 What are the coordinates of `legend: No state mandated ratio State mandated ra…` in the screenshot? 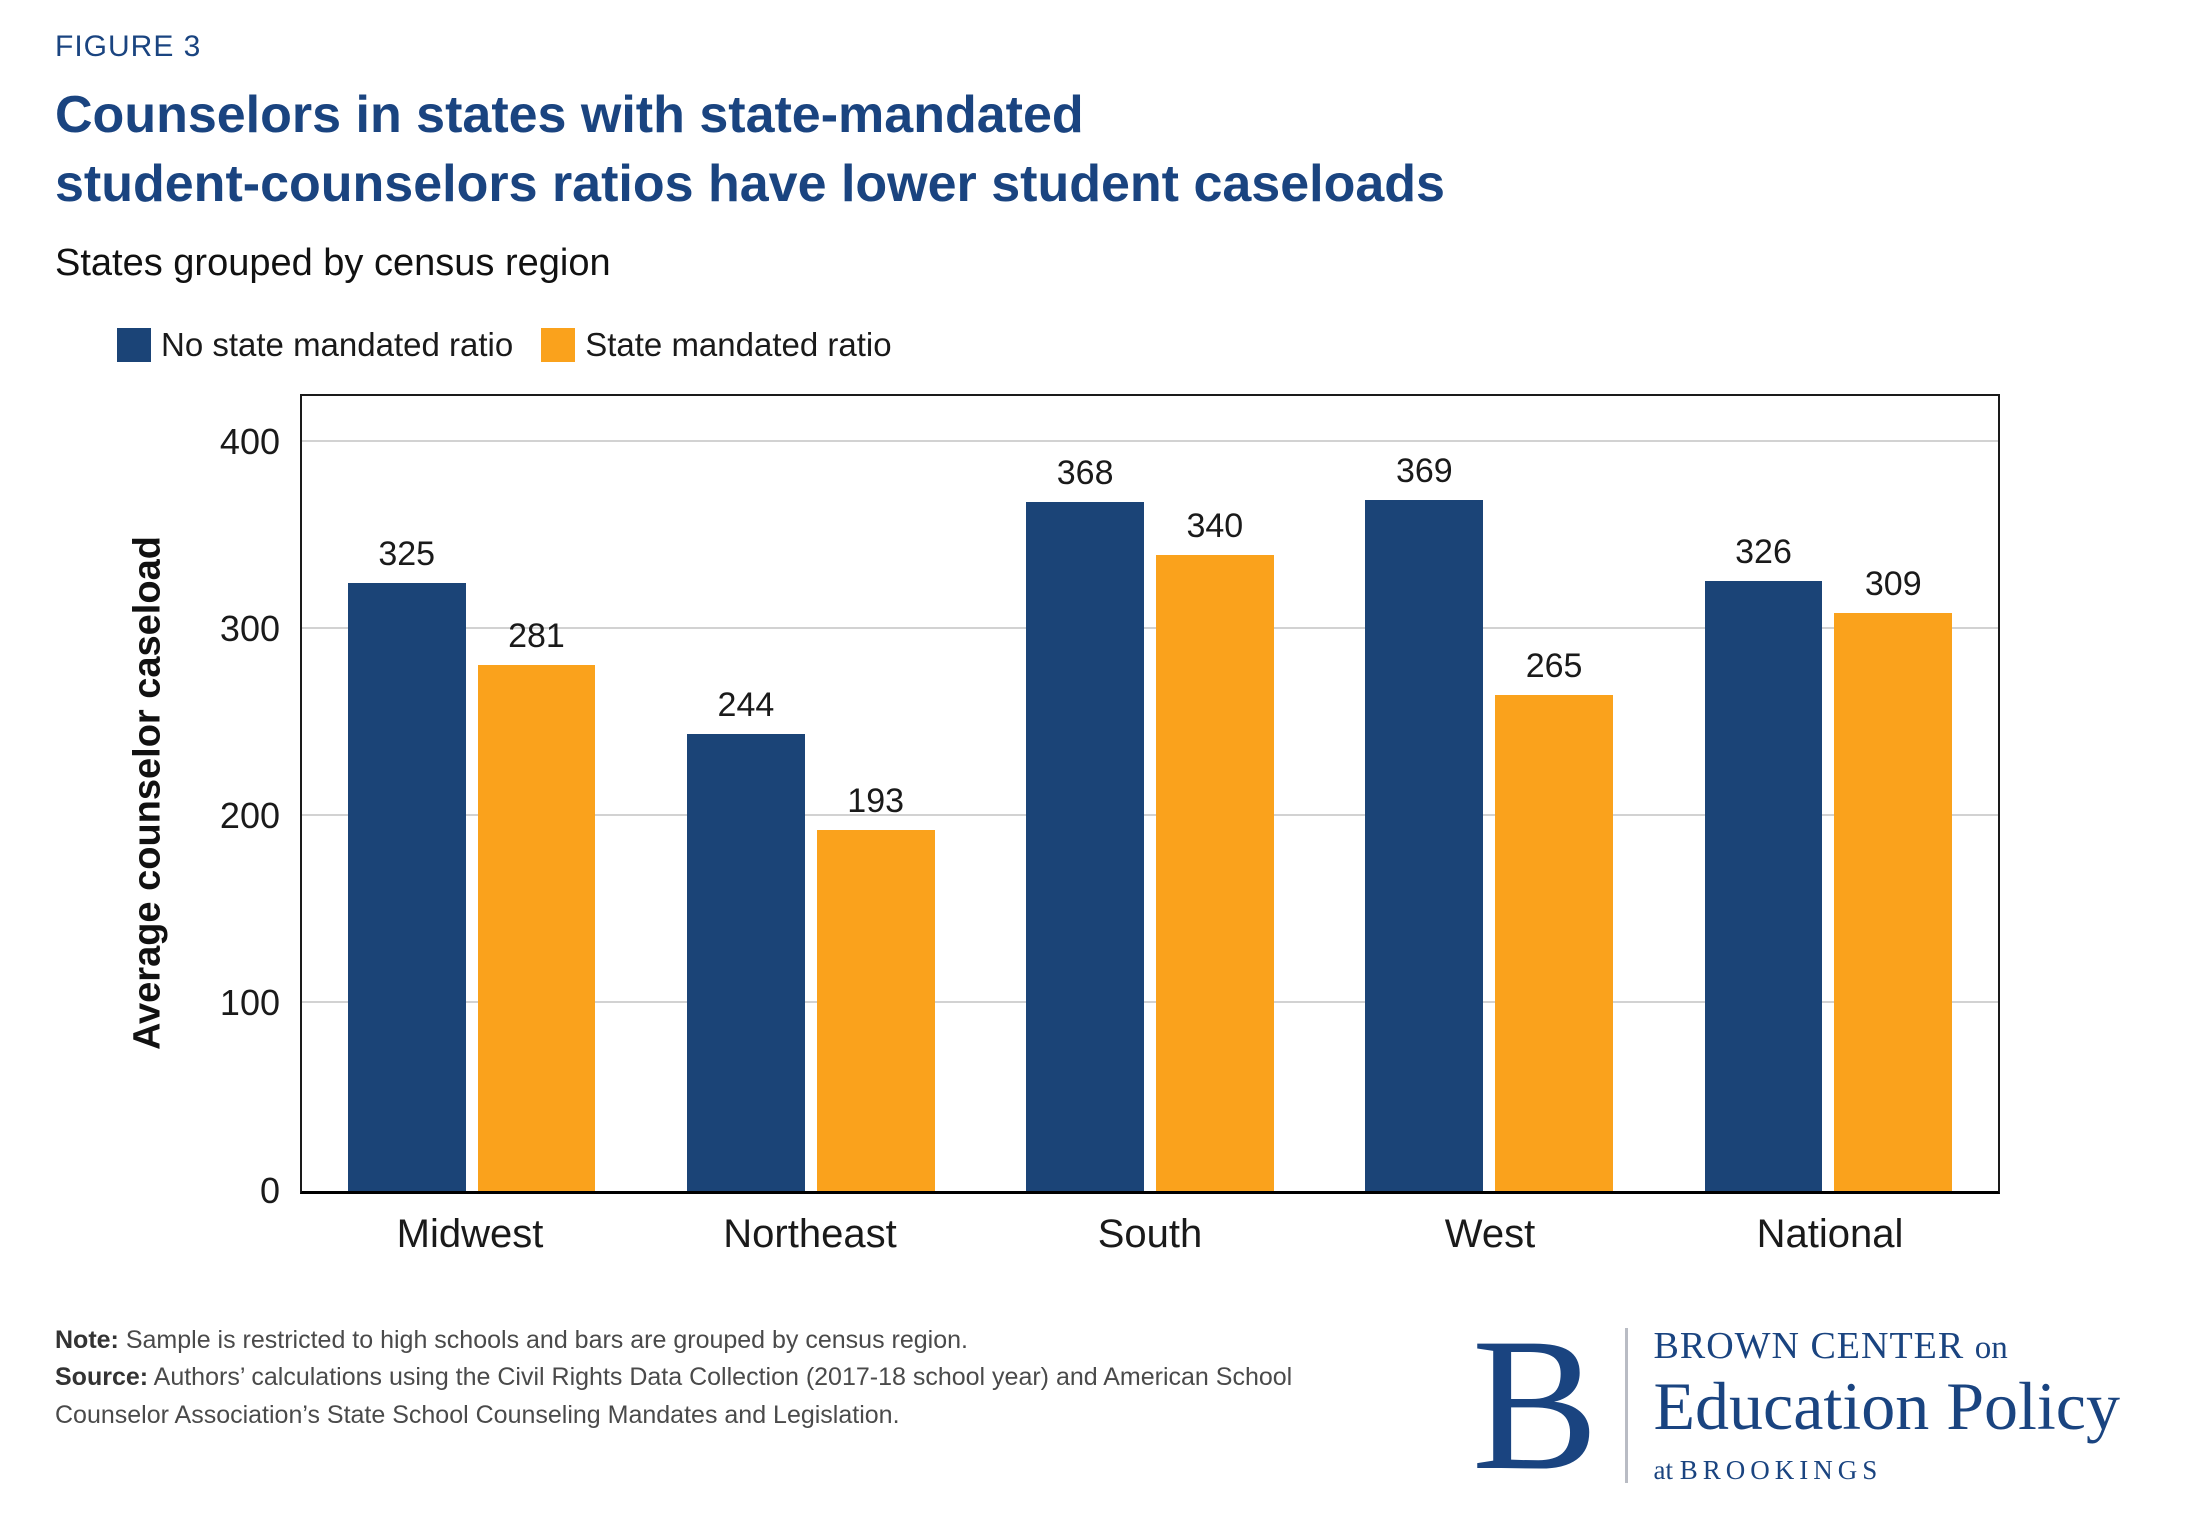 It's located at (1128, 345).